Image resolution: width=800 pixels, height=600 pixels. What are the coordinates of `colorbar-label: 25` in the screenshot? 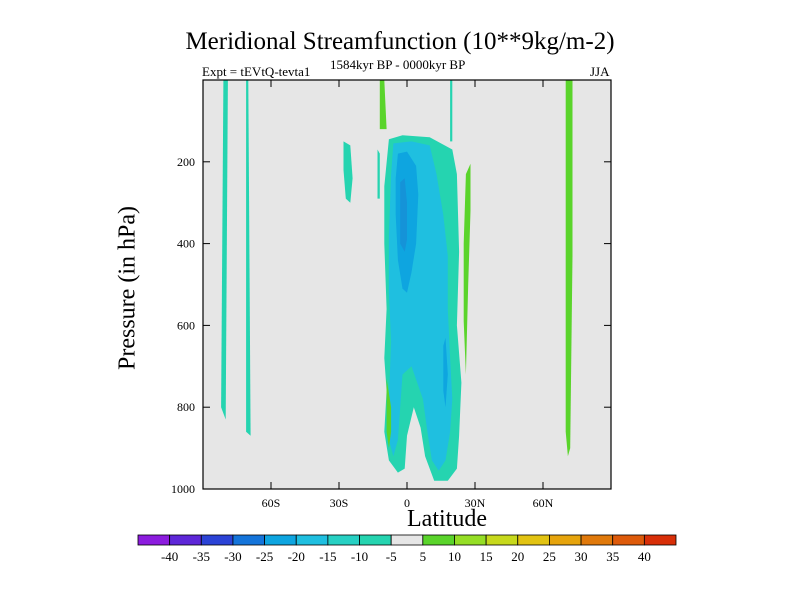 It's located at (549, 556).